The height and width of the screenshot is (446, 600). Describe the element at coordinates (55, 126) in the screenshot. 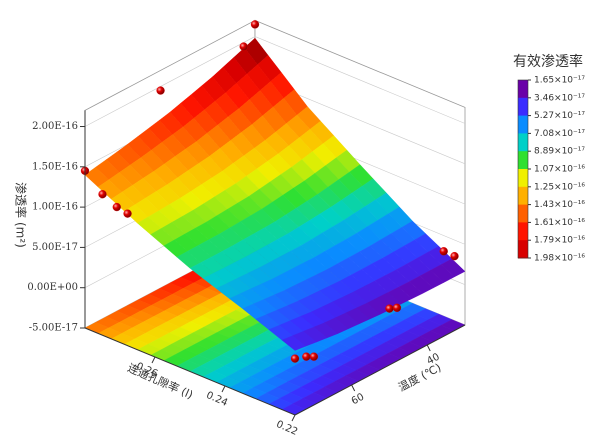

I see `z-tick-label: 2.00E-16` at that location.